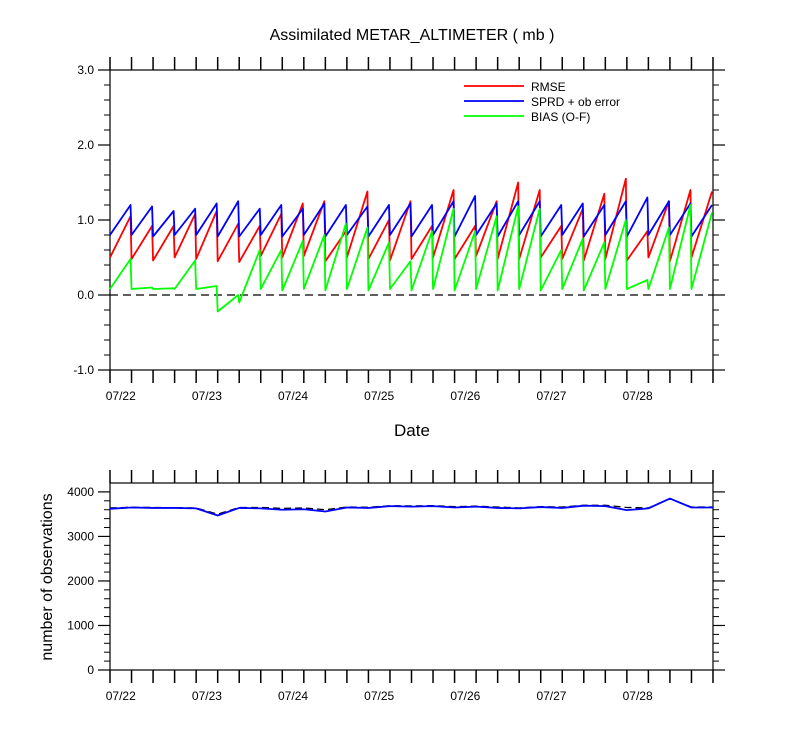 The width and height of the screenshot is (800, 750). Describe the element at coordinates (80, 492) in the screenshot. I see `y-tick-label: 4000` at that location.